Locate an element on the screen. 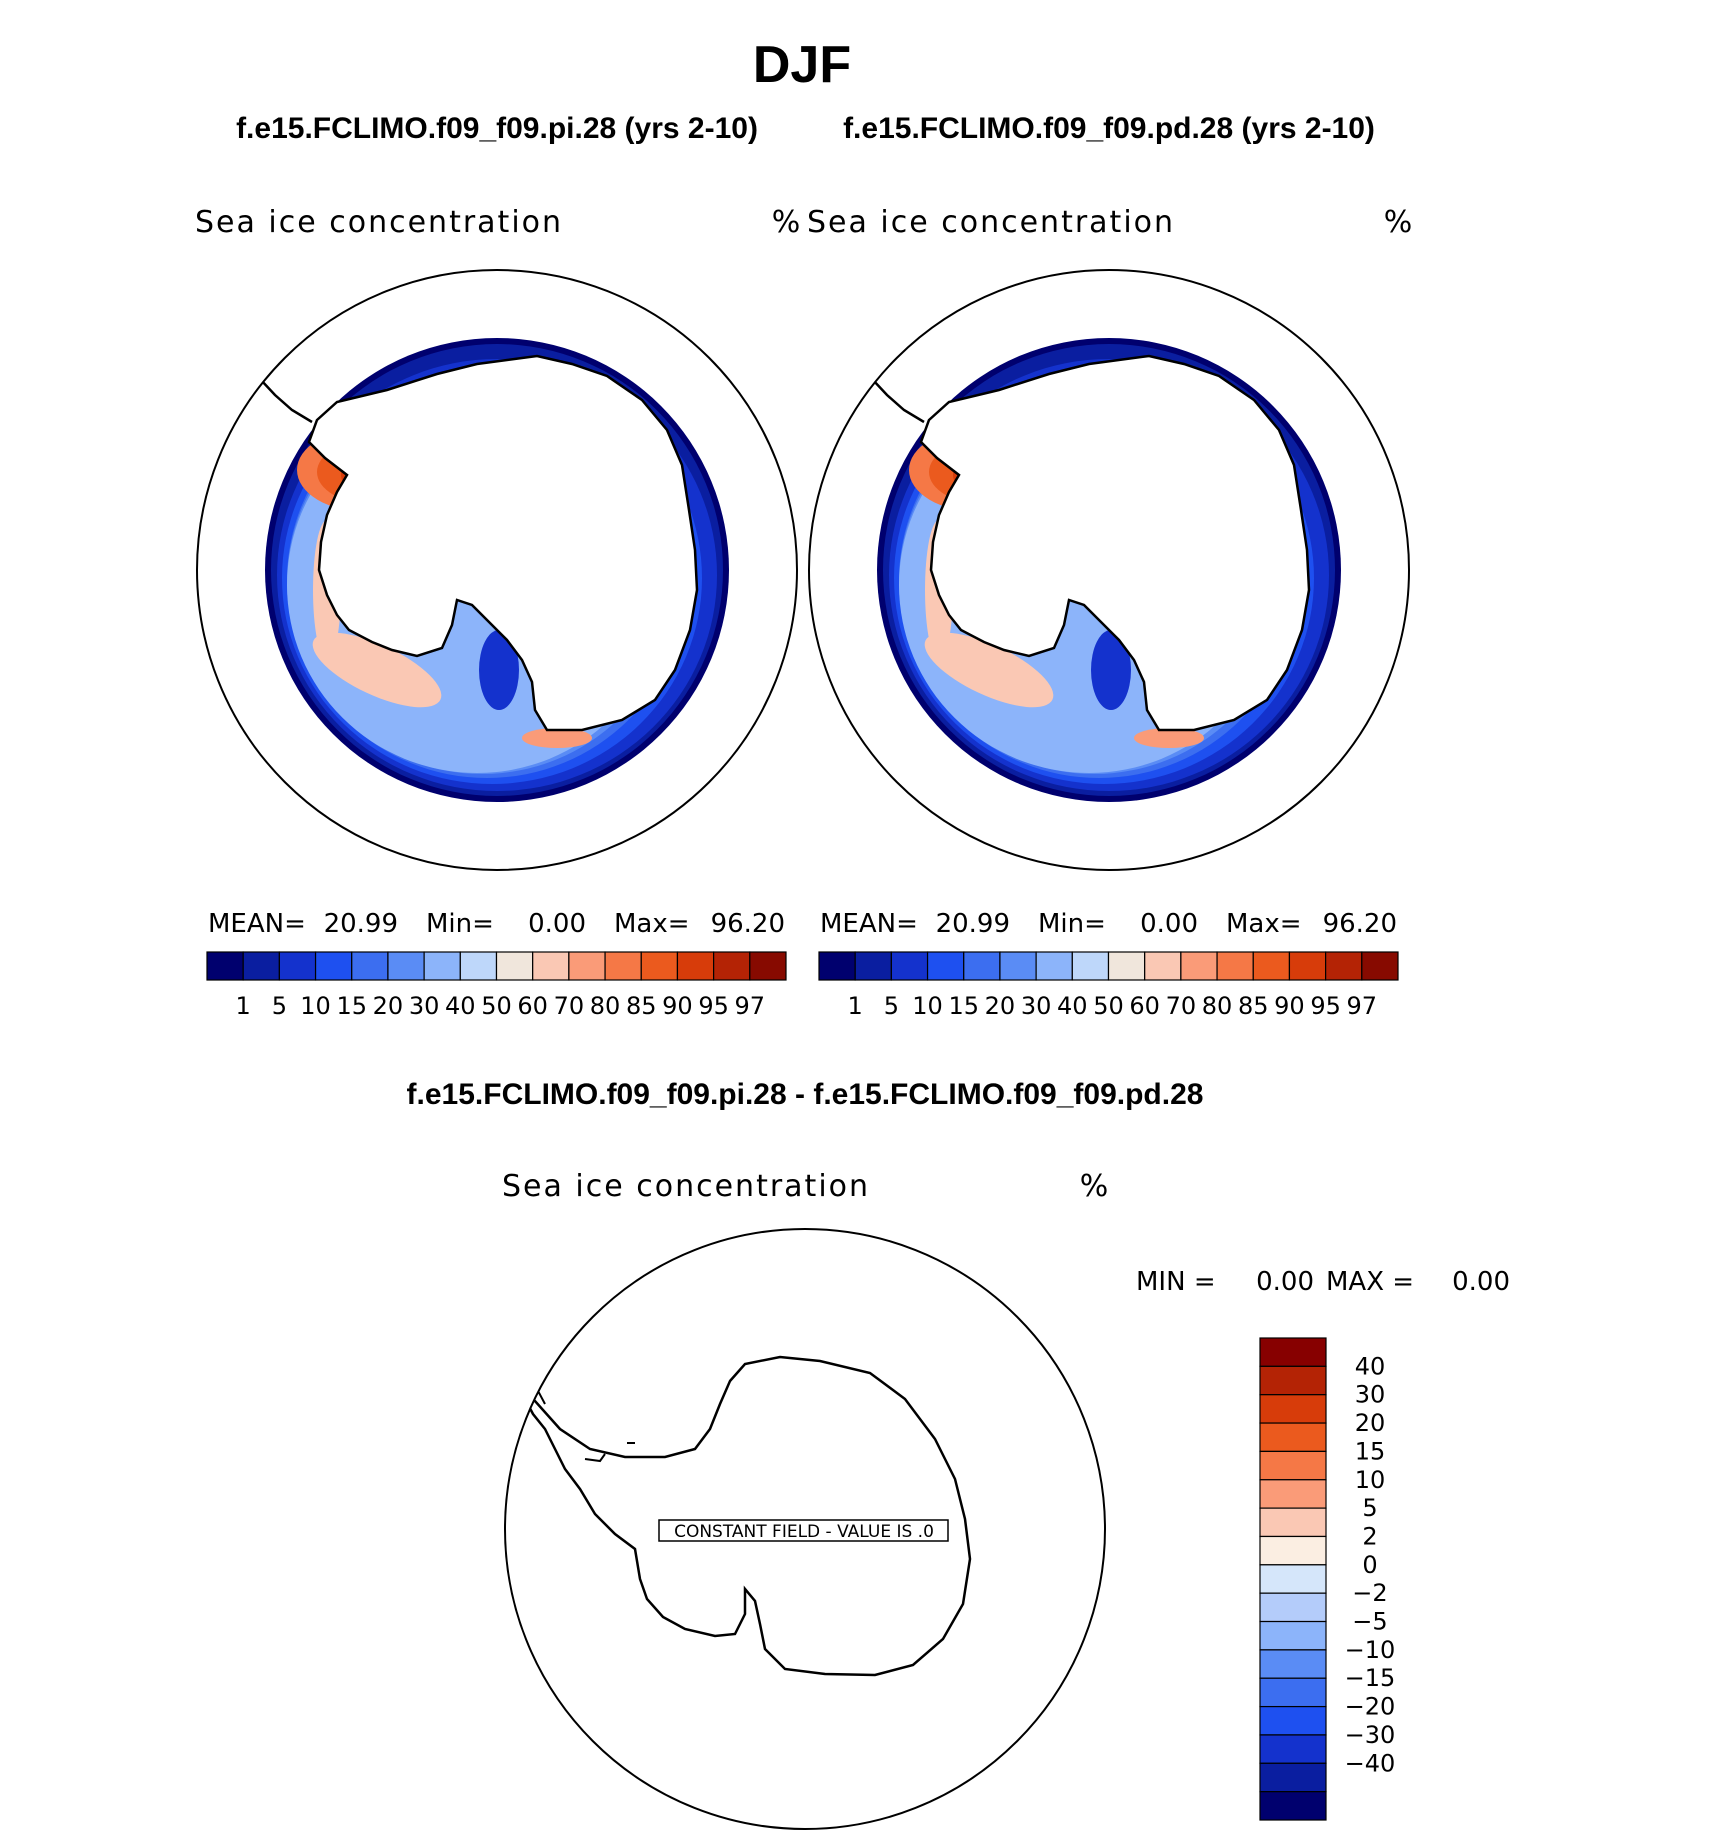  right-colorbar-tick-label: 50 is located at coordinates (1108, 1006).